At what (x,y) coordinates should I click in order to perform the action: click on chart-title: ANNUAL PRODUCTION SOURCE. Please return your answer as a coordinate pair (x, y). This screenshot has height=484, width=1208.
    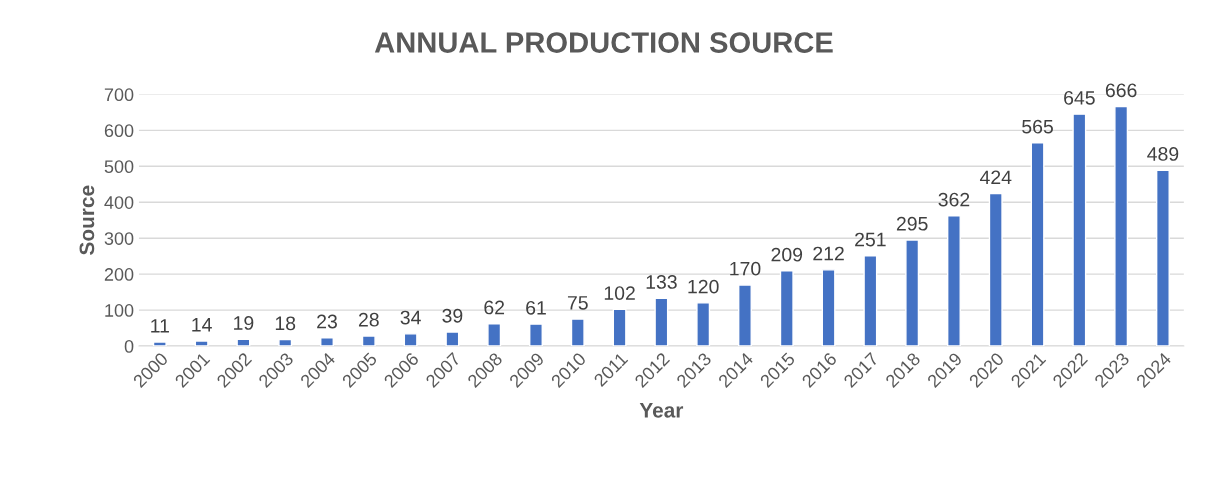
    Looking at the image, I should click on (603, 42).